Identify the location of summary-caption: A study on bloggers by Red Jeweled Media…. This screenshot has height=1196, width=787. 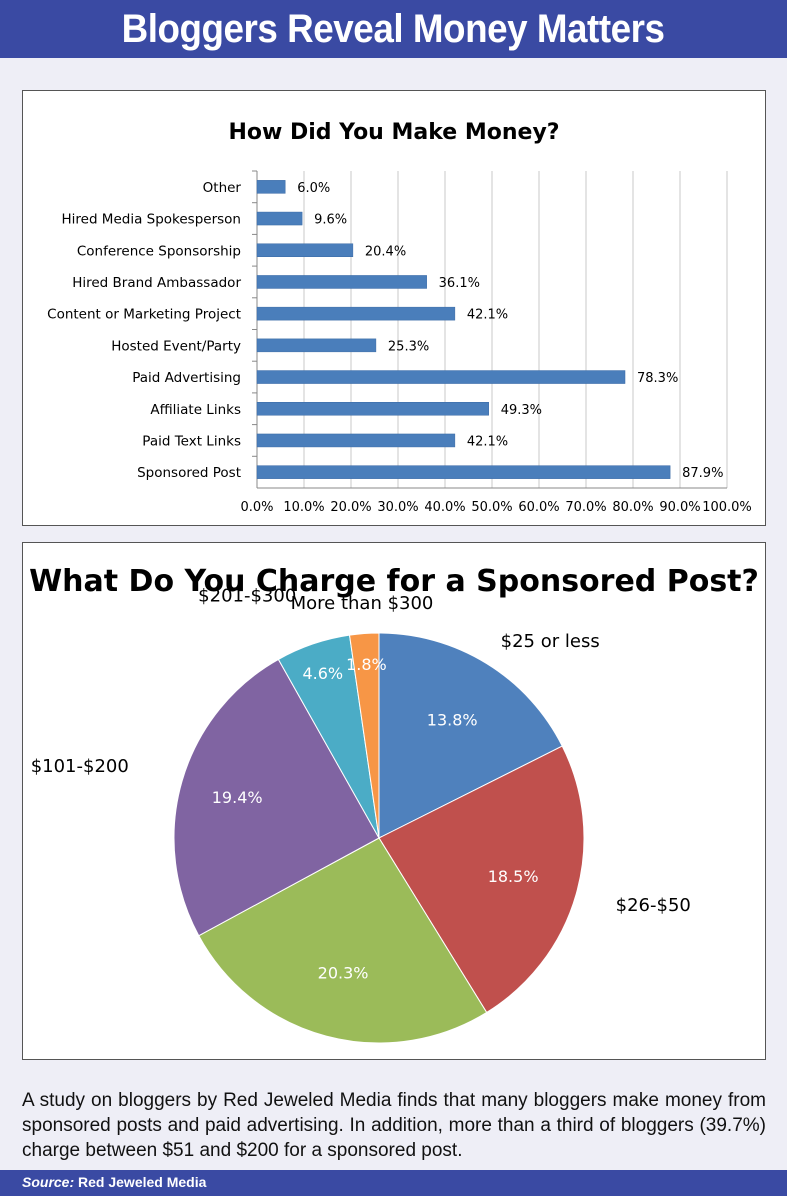
(394, 1125).